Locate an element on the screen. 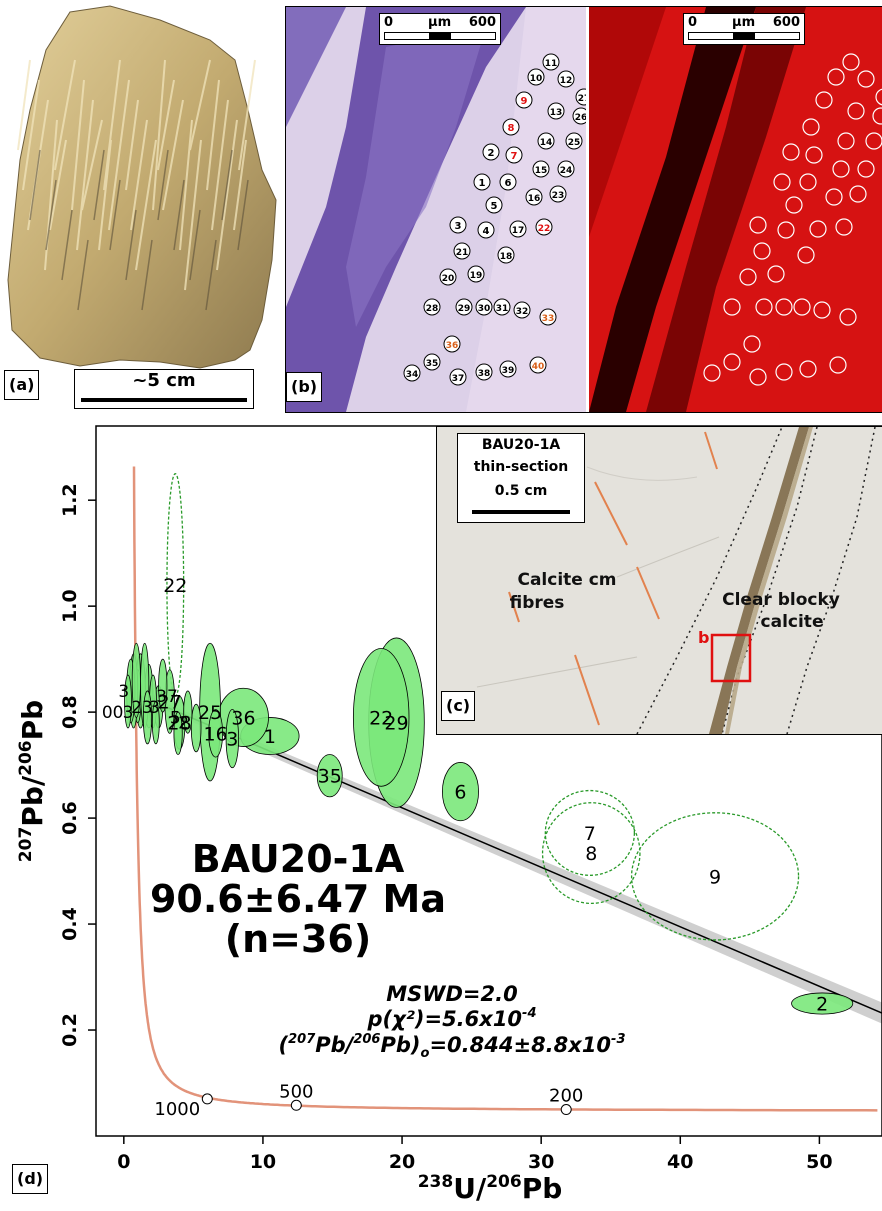 This screenshot has height=1211, width=882. svg-text: 24 is located at coordinates (566, 171).